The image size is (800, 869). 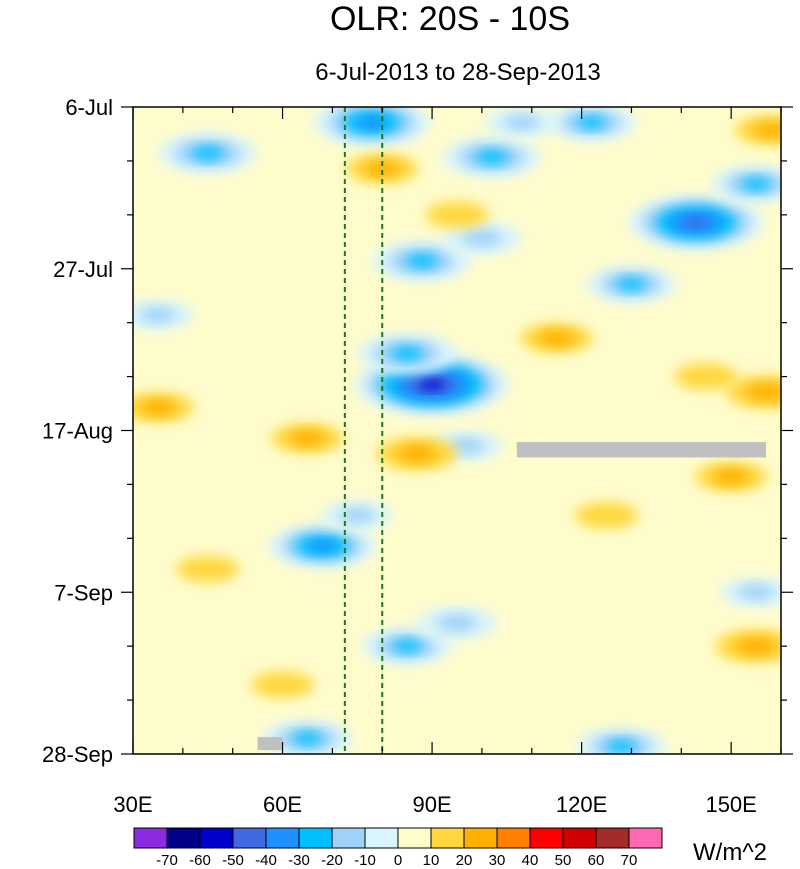 I want to click on colorbar-label-11: 40, so click(x=530, y=860).